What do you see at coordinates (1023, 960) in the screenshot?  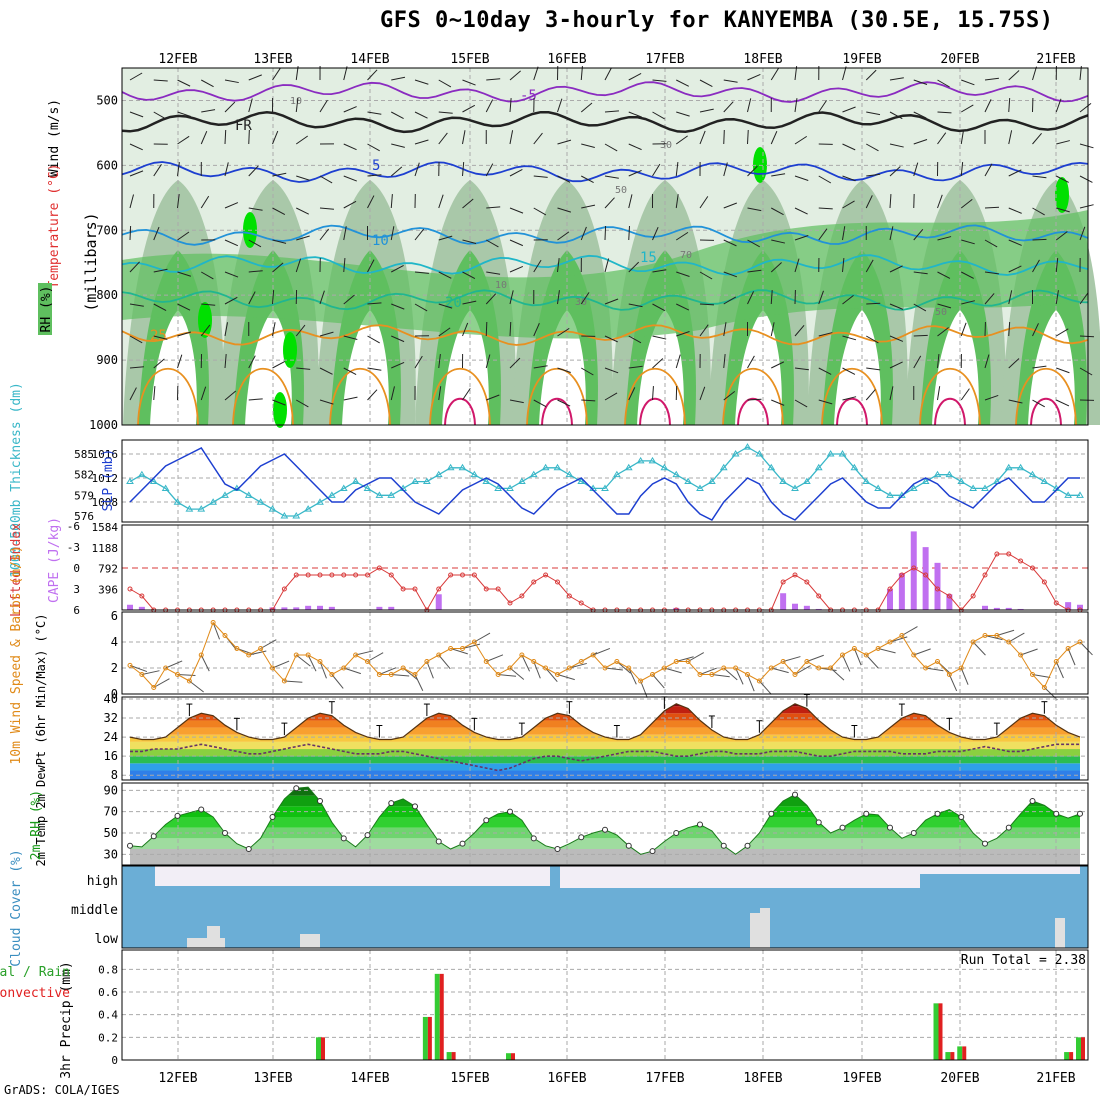 I see `precip-run-total: Run Total = 2.38` at bounding box center [1023, 960].